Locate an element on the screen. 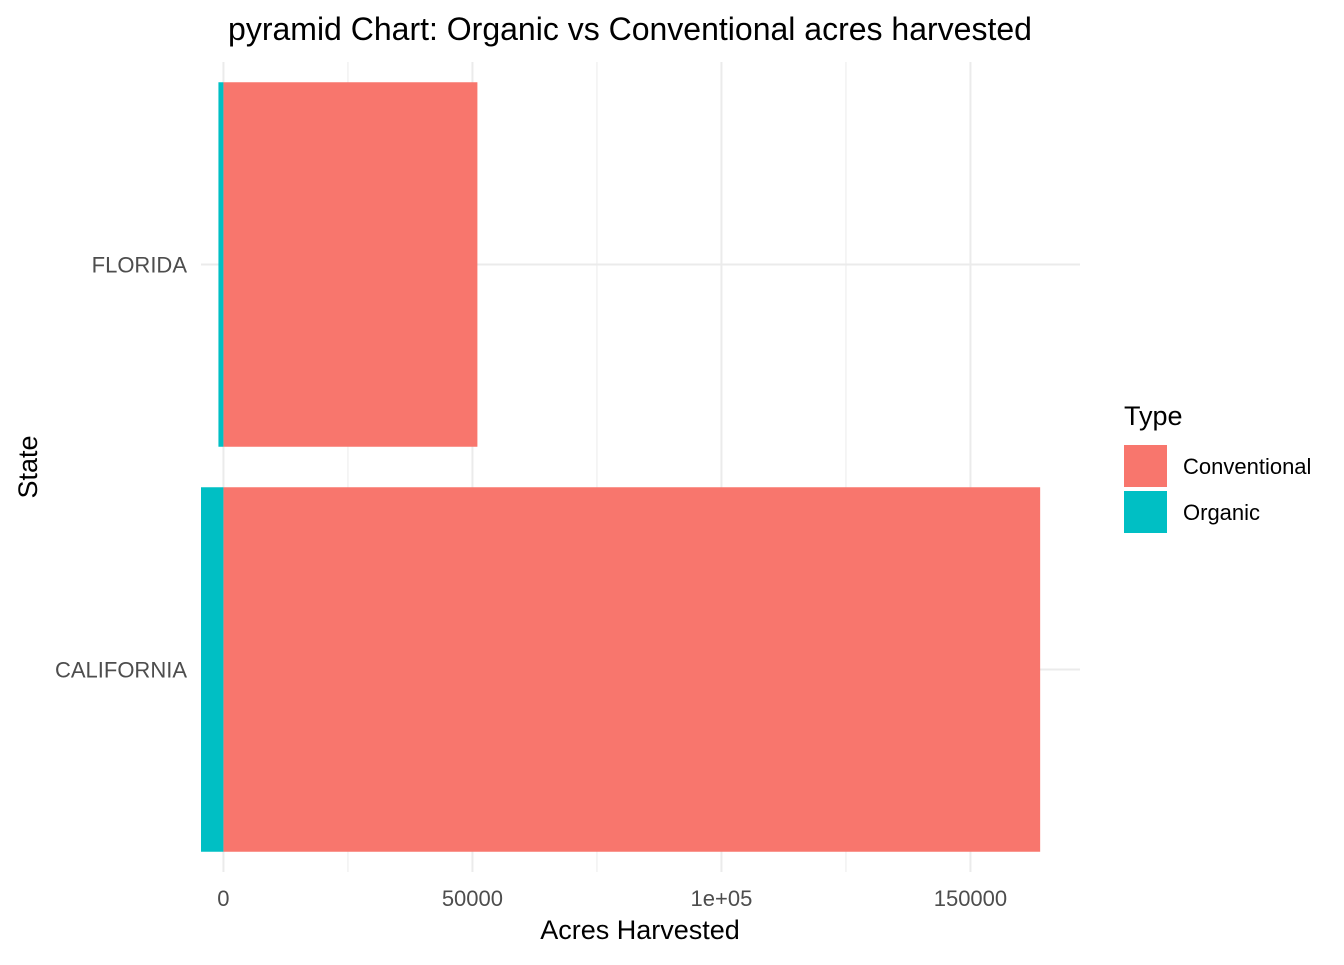 This screenshot has width=1344, height=965. y-tick-label: FLORIDA is located at coordinates (140, 265).